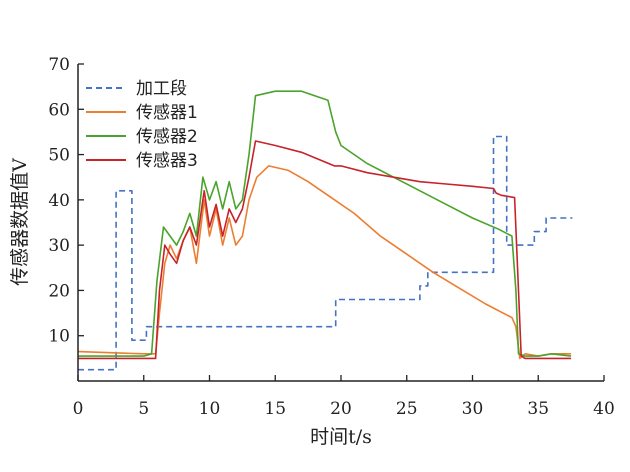 The image size is (630, 472). Describe the element at coordinates (210, 409) in the screenshot. I see `x-tick-label: 10` at that location.